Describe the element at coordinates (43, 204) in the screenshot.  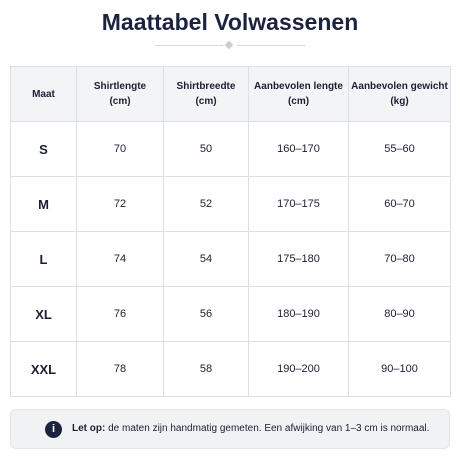
I see `size-cell: M` at that location.